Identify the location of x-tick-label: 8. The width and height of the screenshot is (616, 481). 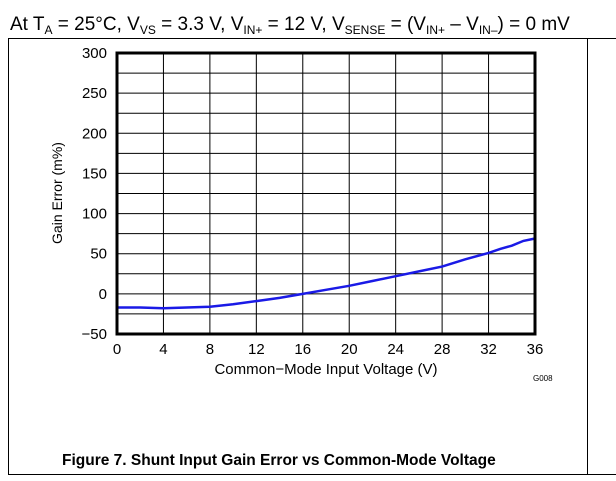
(210, 349).